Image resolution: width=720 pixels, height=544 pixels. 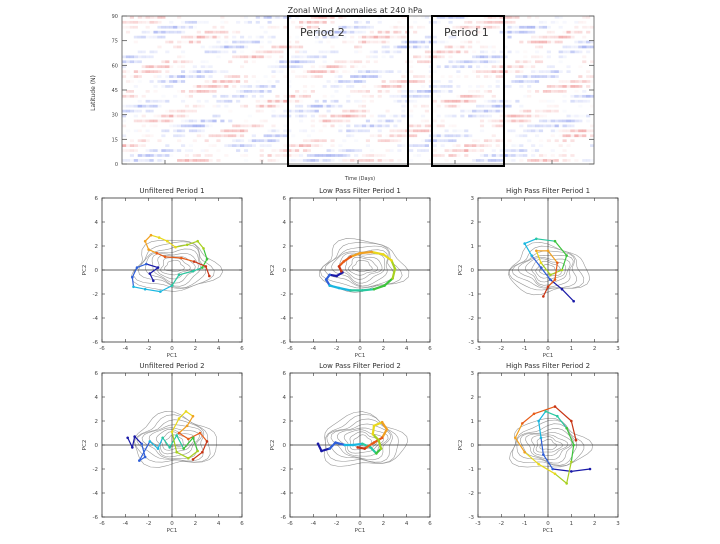 I want to click on contour-line, so click(x=362, y=266).